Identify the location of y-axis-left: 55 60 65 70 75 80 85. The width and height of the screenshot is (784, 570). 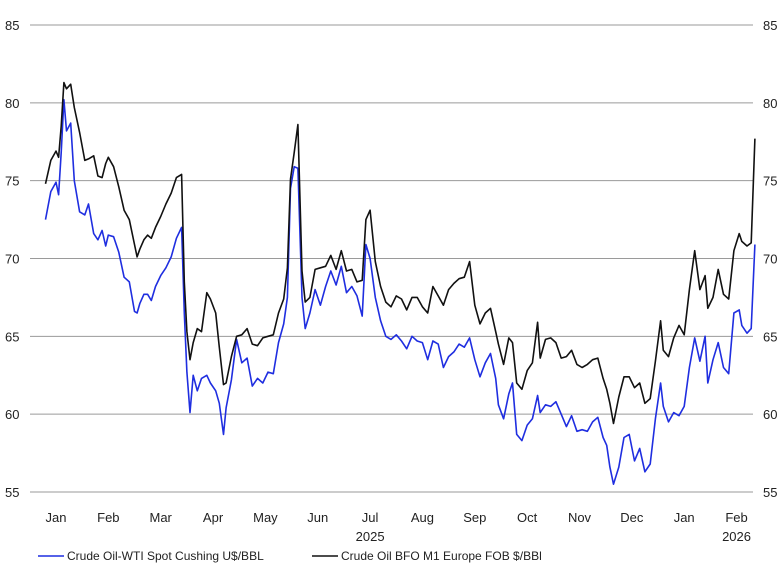
(12, 259).